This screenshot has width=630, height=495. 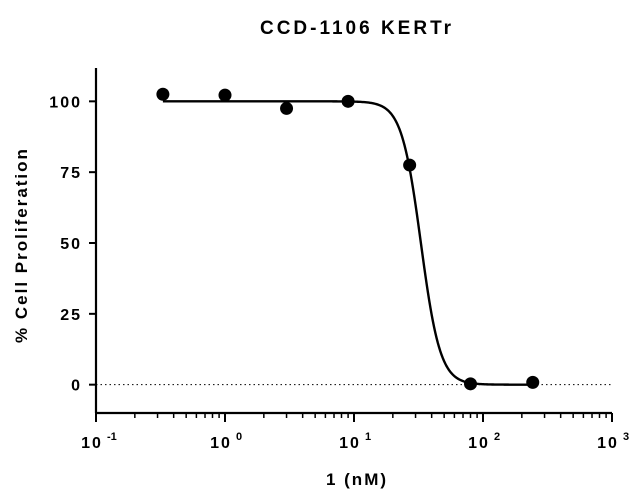 I want to click on y-tick-label: 50, so click(x=71, y=244).